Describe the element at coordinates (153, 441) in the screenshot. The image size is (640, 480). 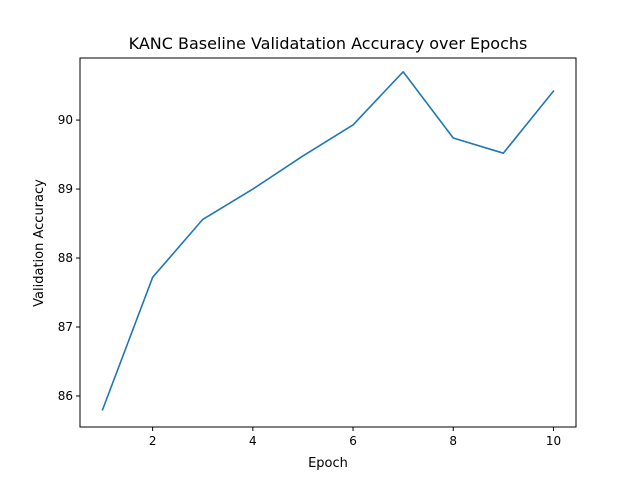
I see `x-tick-label: 2` at that location.